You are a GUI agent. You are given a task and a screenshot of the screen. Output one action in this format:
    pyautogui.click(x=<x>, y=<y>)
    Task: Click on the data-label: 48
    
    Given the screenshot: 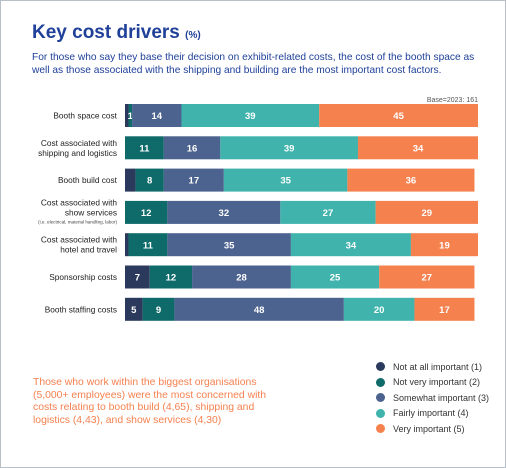 What is the action you would take?
    pyautogui.click(x=259, y=310)
    